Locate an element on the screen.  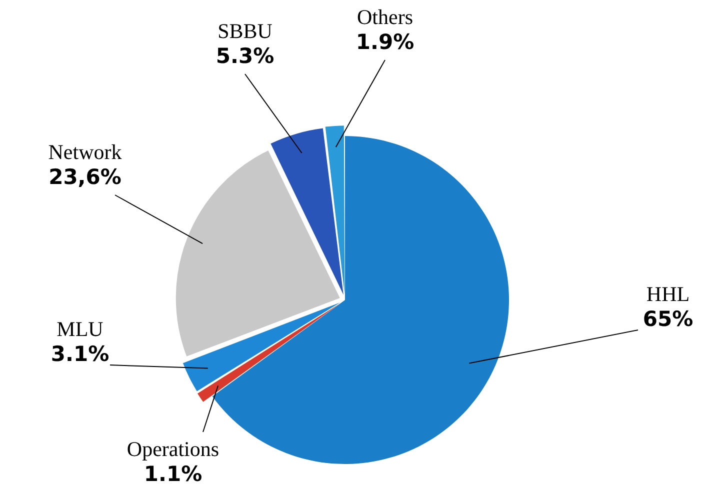
slice-label: SBBU is located at coordinates (245, 31).